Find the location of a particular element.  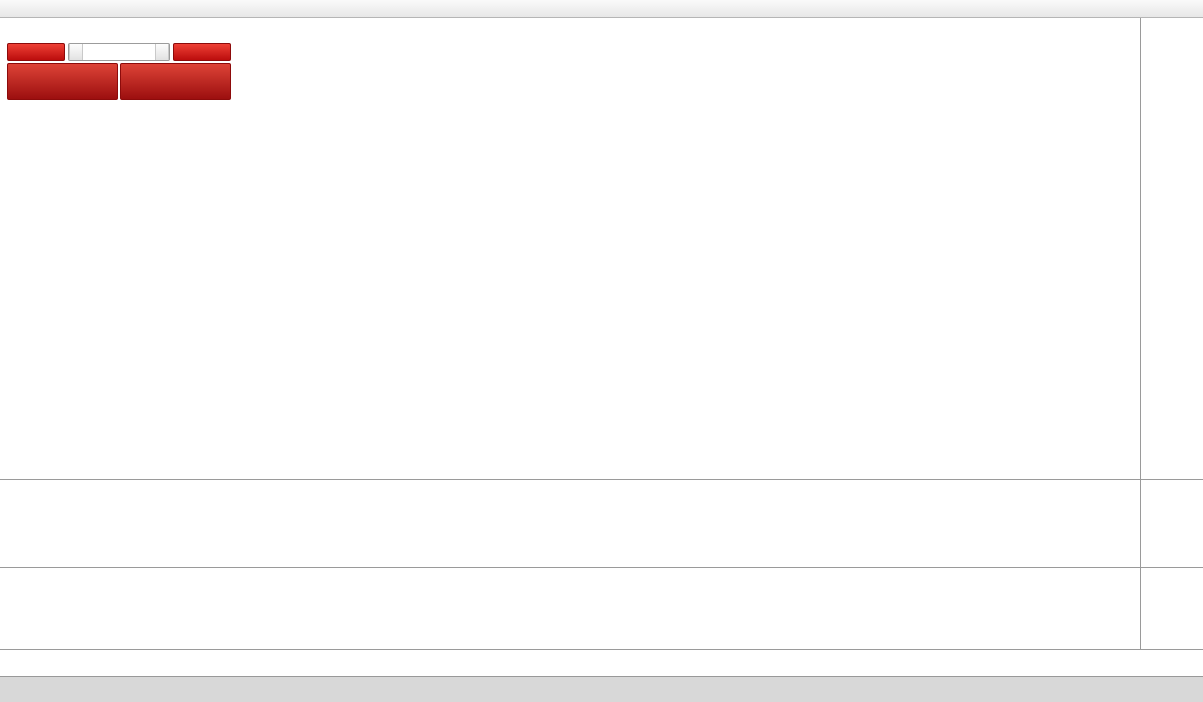

one-click-trading-panel is located at coordinates (119, 71).